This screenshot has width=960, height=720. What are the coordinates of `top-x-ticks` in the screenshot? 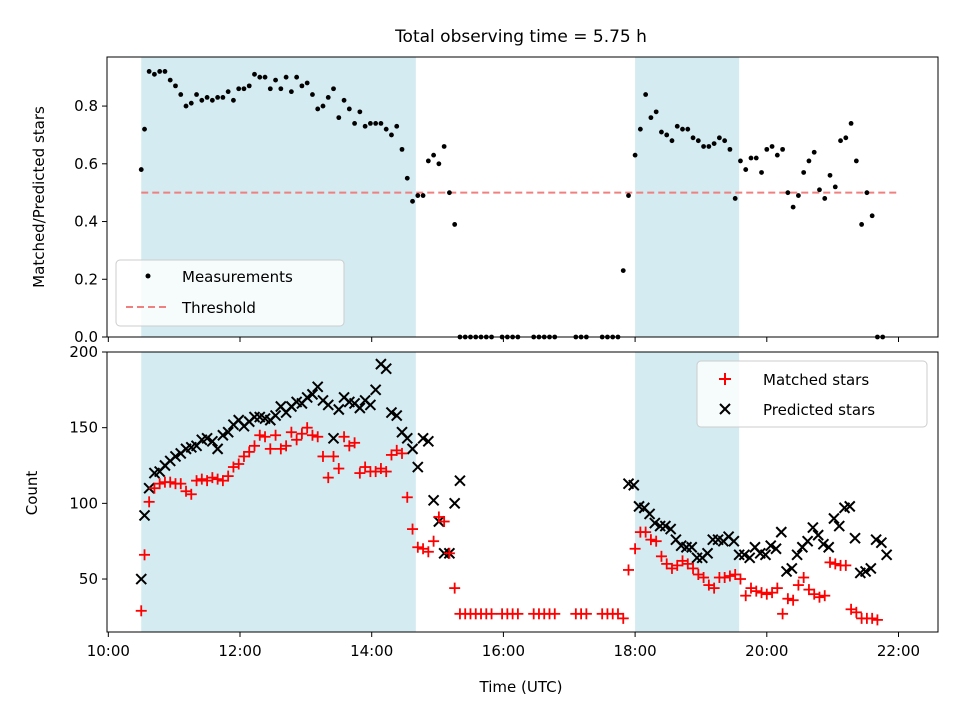 It's located at (503, 339).